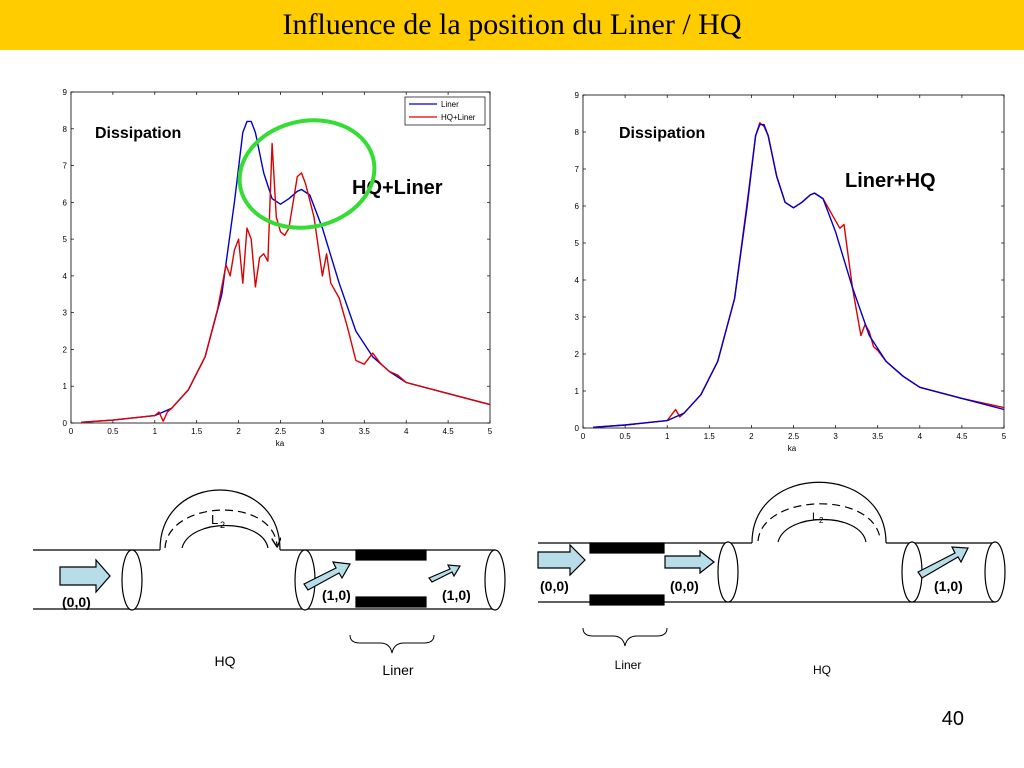  Describe the element at coordinates (445, 111) in the screenshot. I see `chart-1-legend: Liner HQ+Liner` at that location.